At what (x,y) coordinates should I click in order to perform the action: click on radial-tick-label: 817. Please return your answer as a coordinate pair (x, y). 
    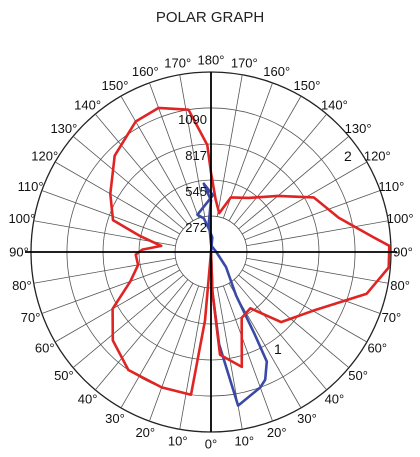
    Looking at the image, I should click on (196, 155).